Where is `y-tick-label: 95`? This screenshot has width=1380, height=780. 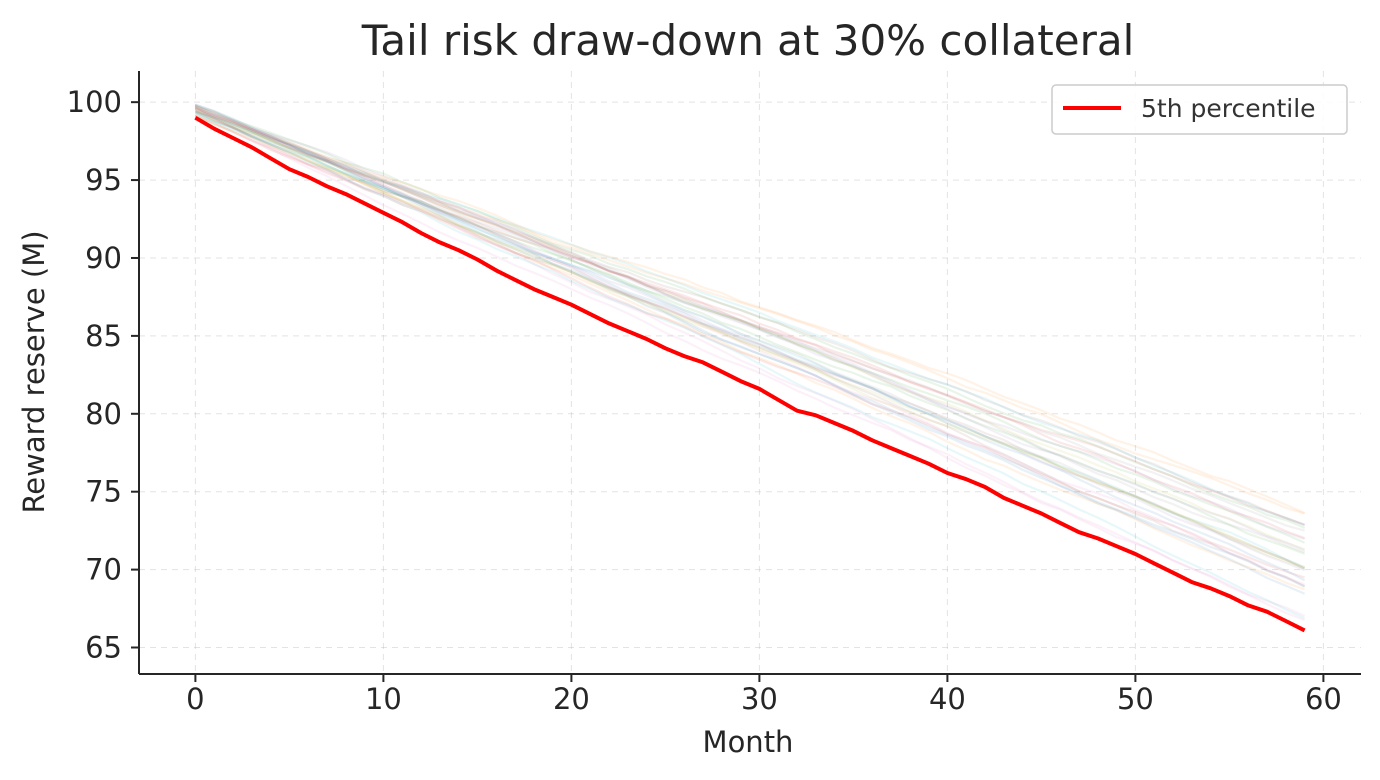 y-tick-label: 95 is located at coordinates (103, 180).